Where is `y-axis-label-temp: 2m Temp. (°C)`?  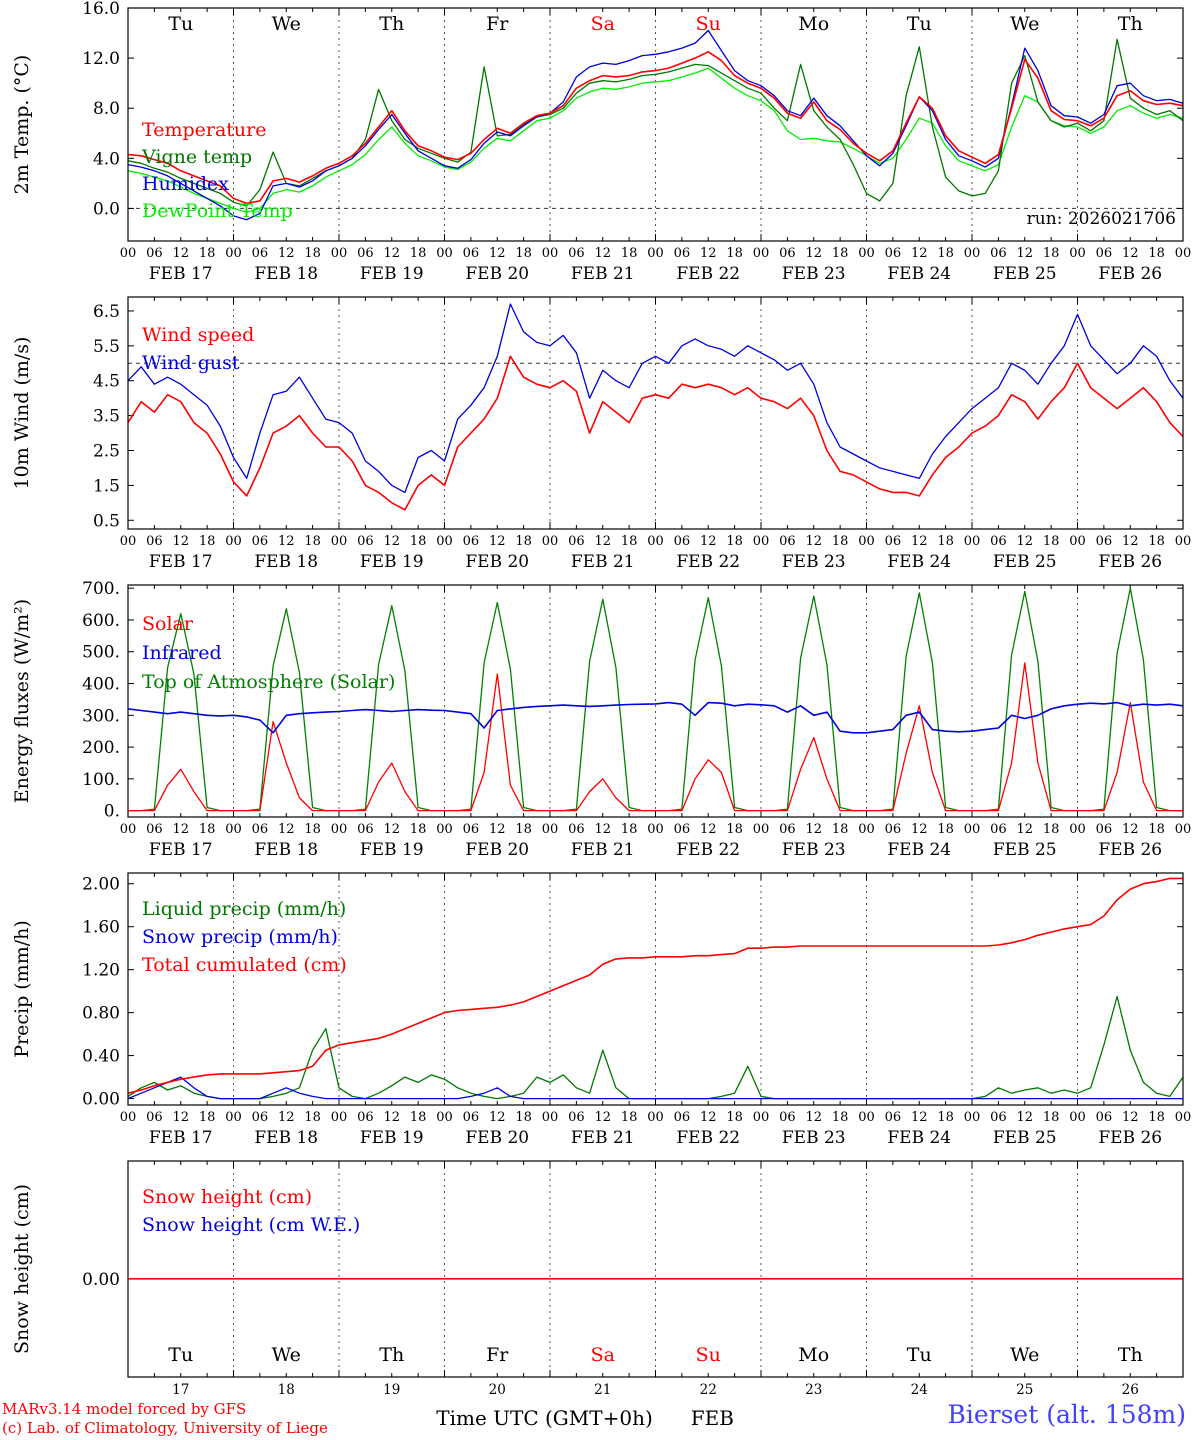 y-axis-label-temp: 2m Temp. (°C) is located at coordinates (22, 125).